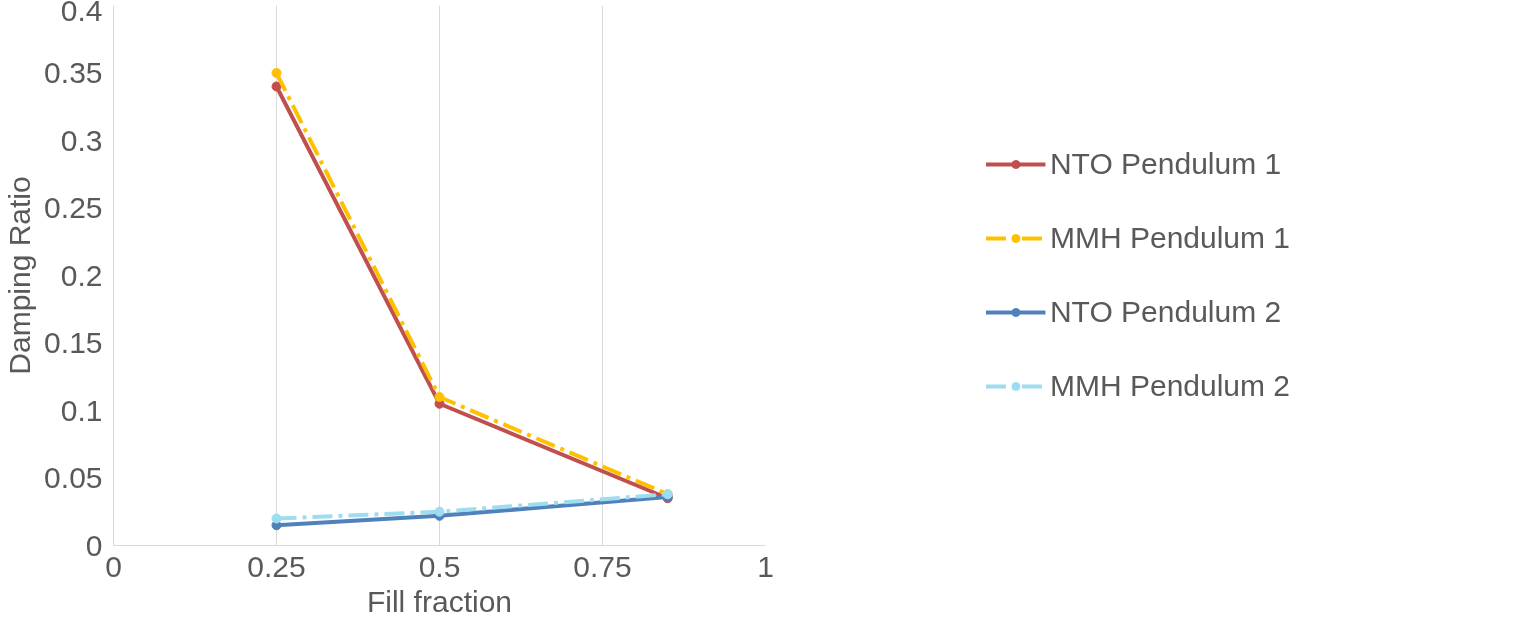 The width and height of the screenshot is (1528, 636). I want to click on x-tick-label: 0.5, so click(439, 566).